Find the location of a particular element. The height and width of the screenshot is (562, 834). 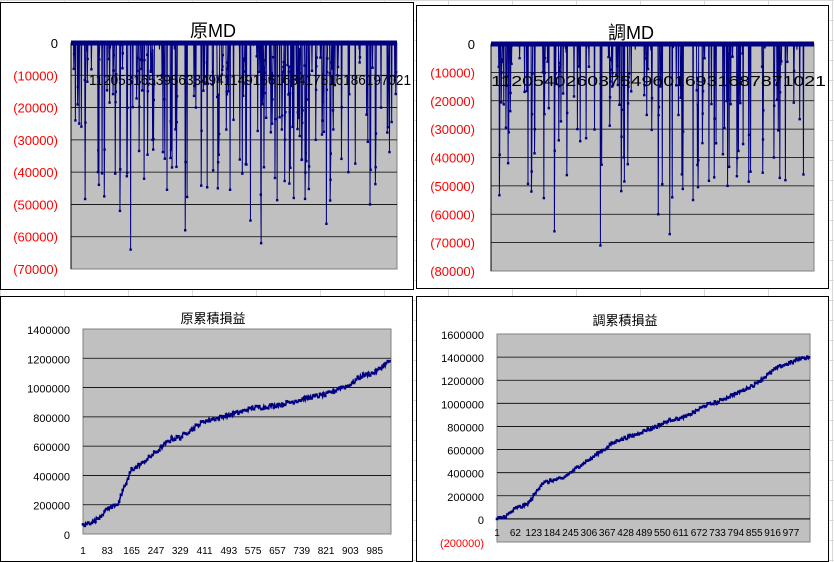

orig-md-title: 原MD is located at coordinates (213, 31).